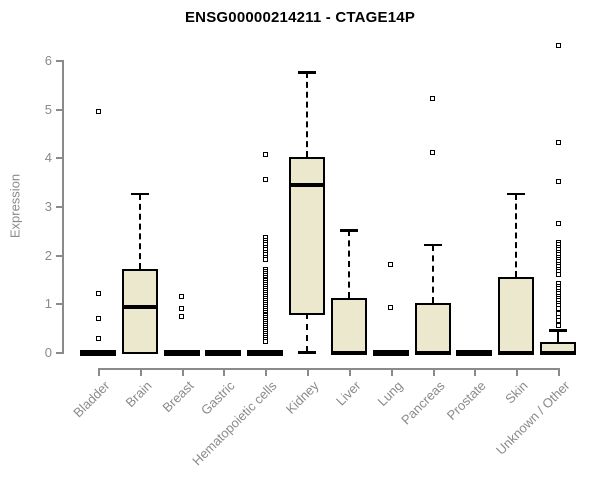 This screenshot has width=600, height=500. What do you see at coordinates (234, 423) in the screenshot?
I see `x-tick-label: Hematopoietic cells` at bounding box center [234, 423].